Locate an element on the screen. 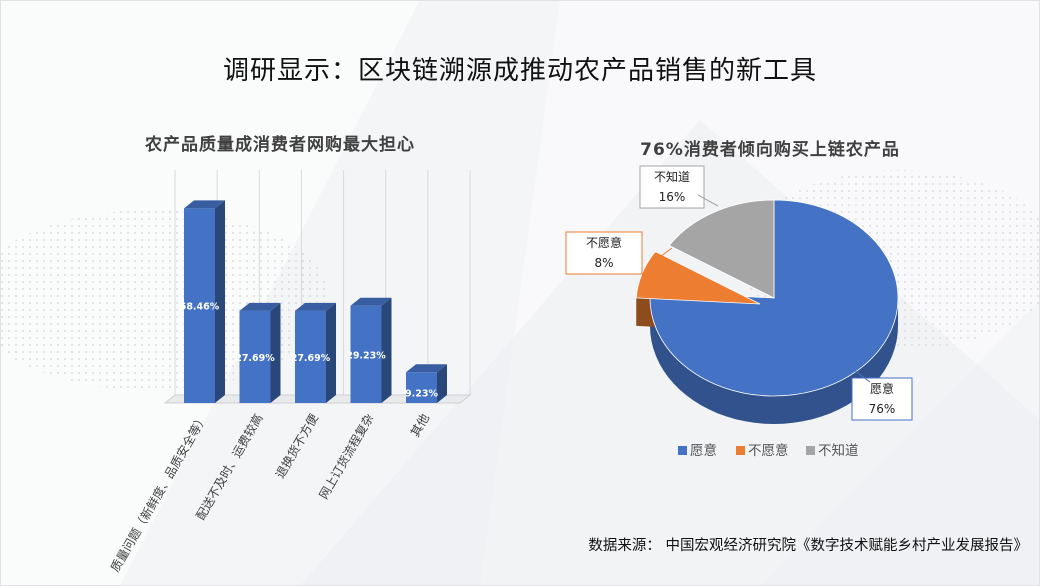 This screenshot has width=1040, height=586. bar-value-label: 9.23% is located at coordinates (421, 394).